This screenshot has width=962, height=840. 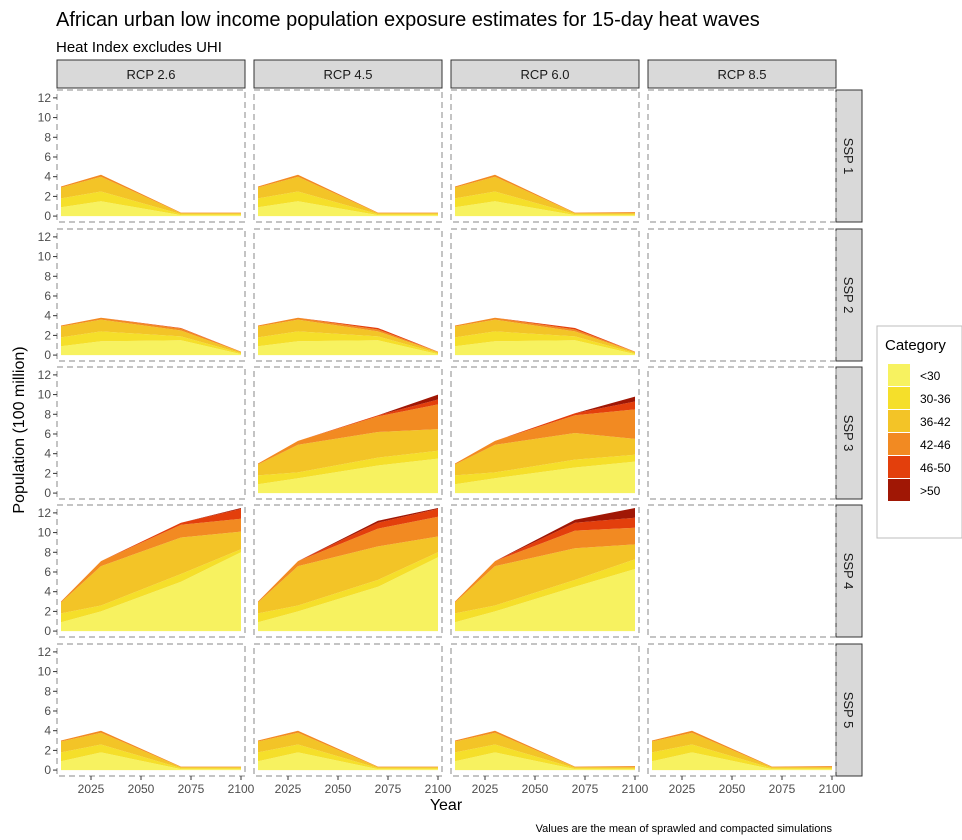 I want to click on y-tick-label: 0, so click(x=47, y=355).